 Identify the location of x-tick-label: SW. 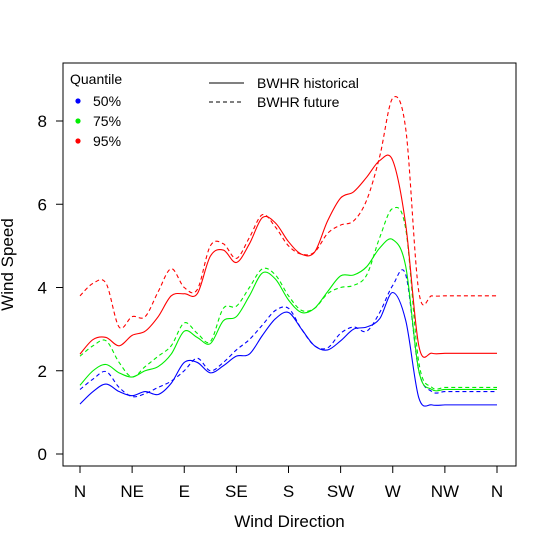
(340, 491).